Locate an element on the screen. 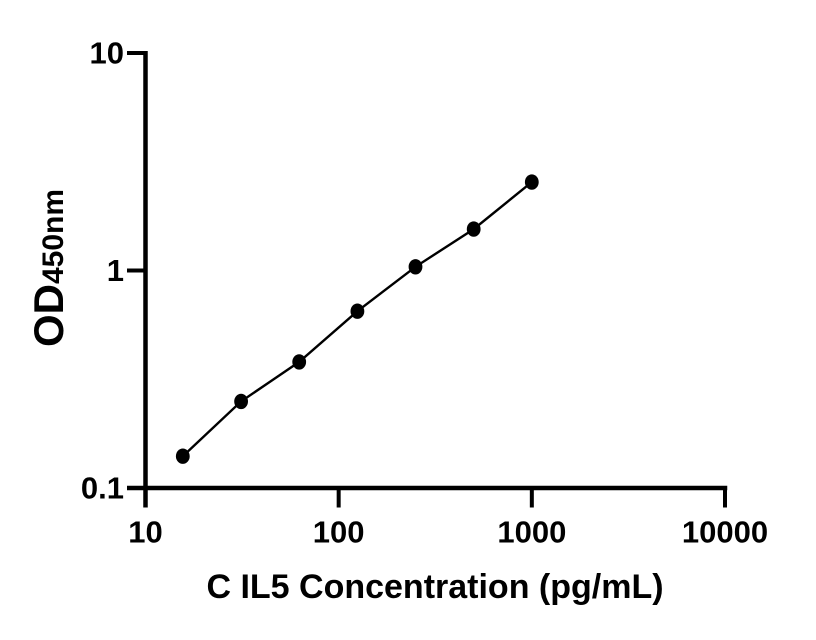  y-tick-label: 0.1 is located at coordinates (102, 488).